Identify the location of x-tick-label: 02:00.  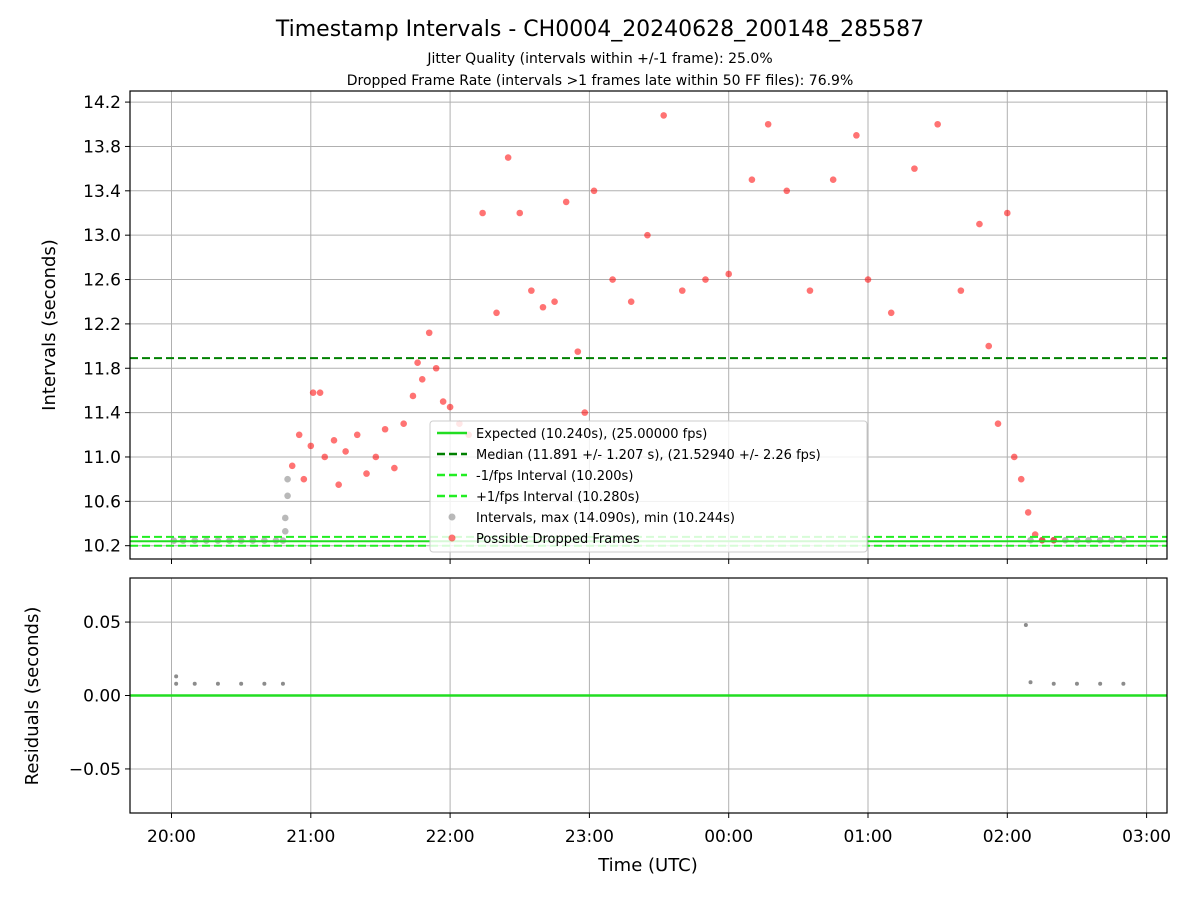
(1007, 837).